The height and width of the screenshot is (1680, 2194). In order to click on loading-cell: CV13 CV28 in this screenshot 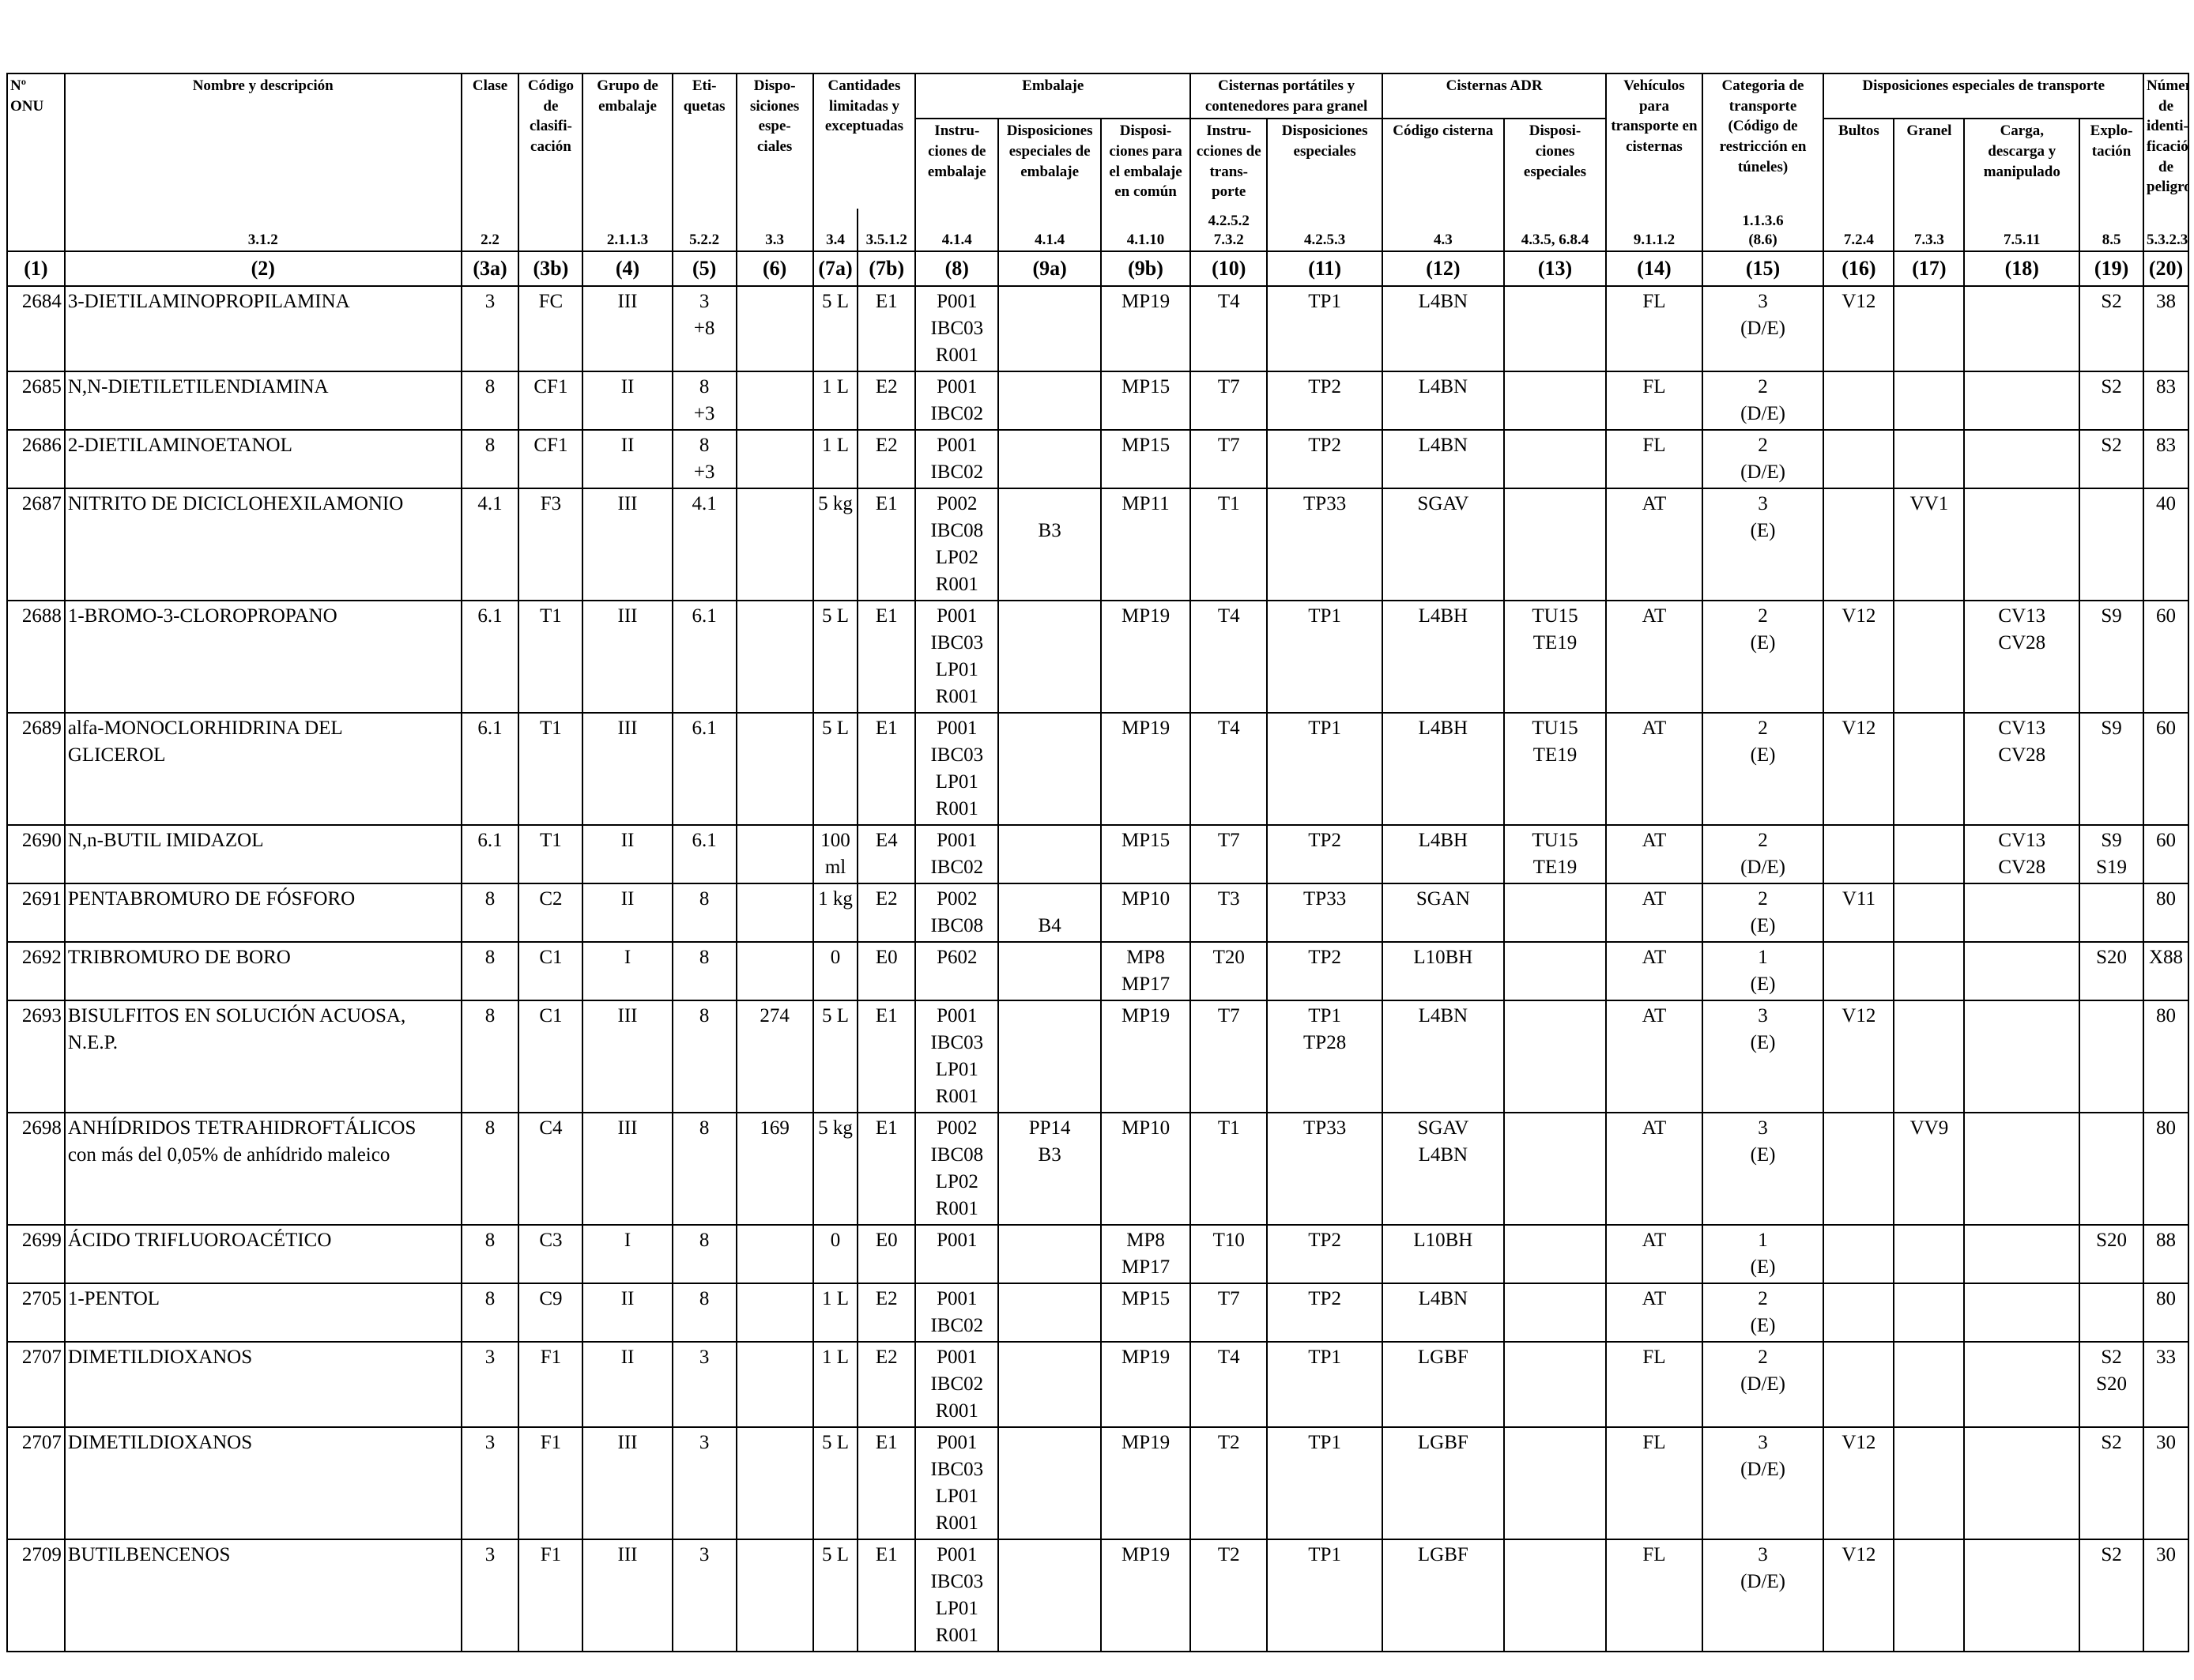, I will do `click(2022, 854)`.